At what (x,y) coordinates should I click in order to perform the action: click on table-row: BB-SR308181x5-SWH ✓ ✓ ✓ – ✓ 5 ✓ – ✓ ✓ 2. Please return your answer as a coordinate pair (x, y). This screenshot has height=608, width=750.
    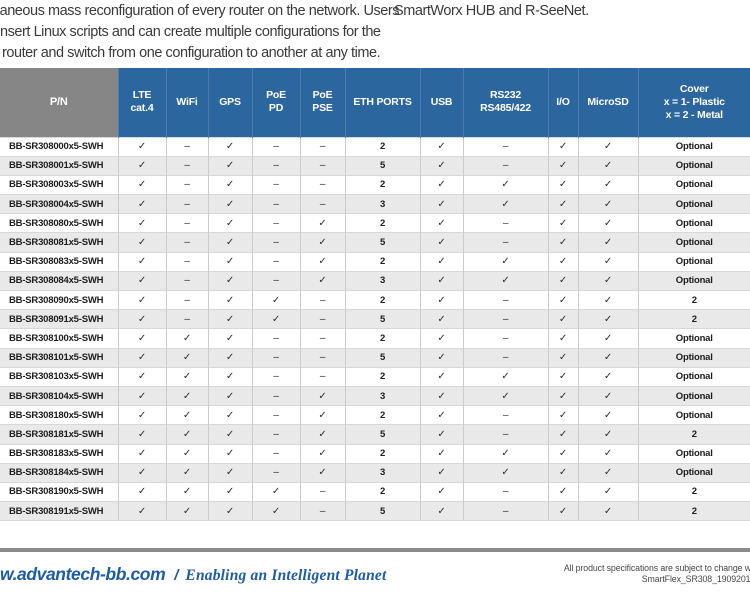
    Looking at the image, I should click on (375, 434).